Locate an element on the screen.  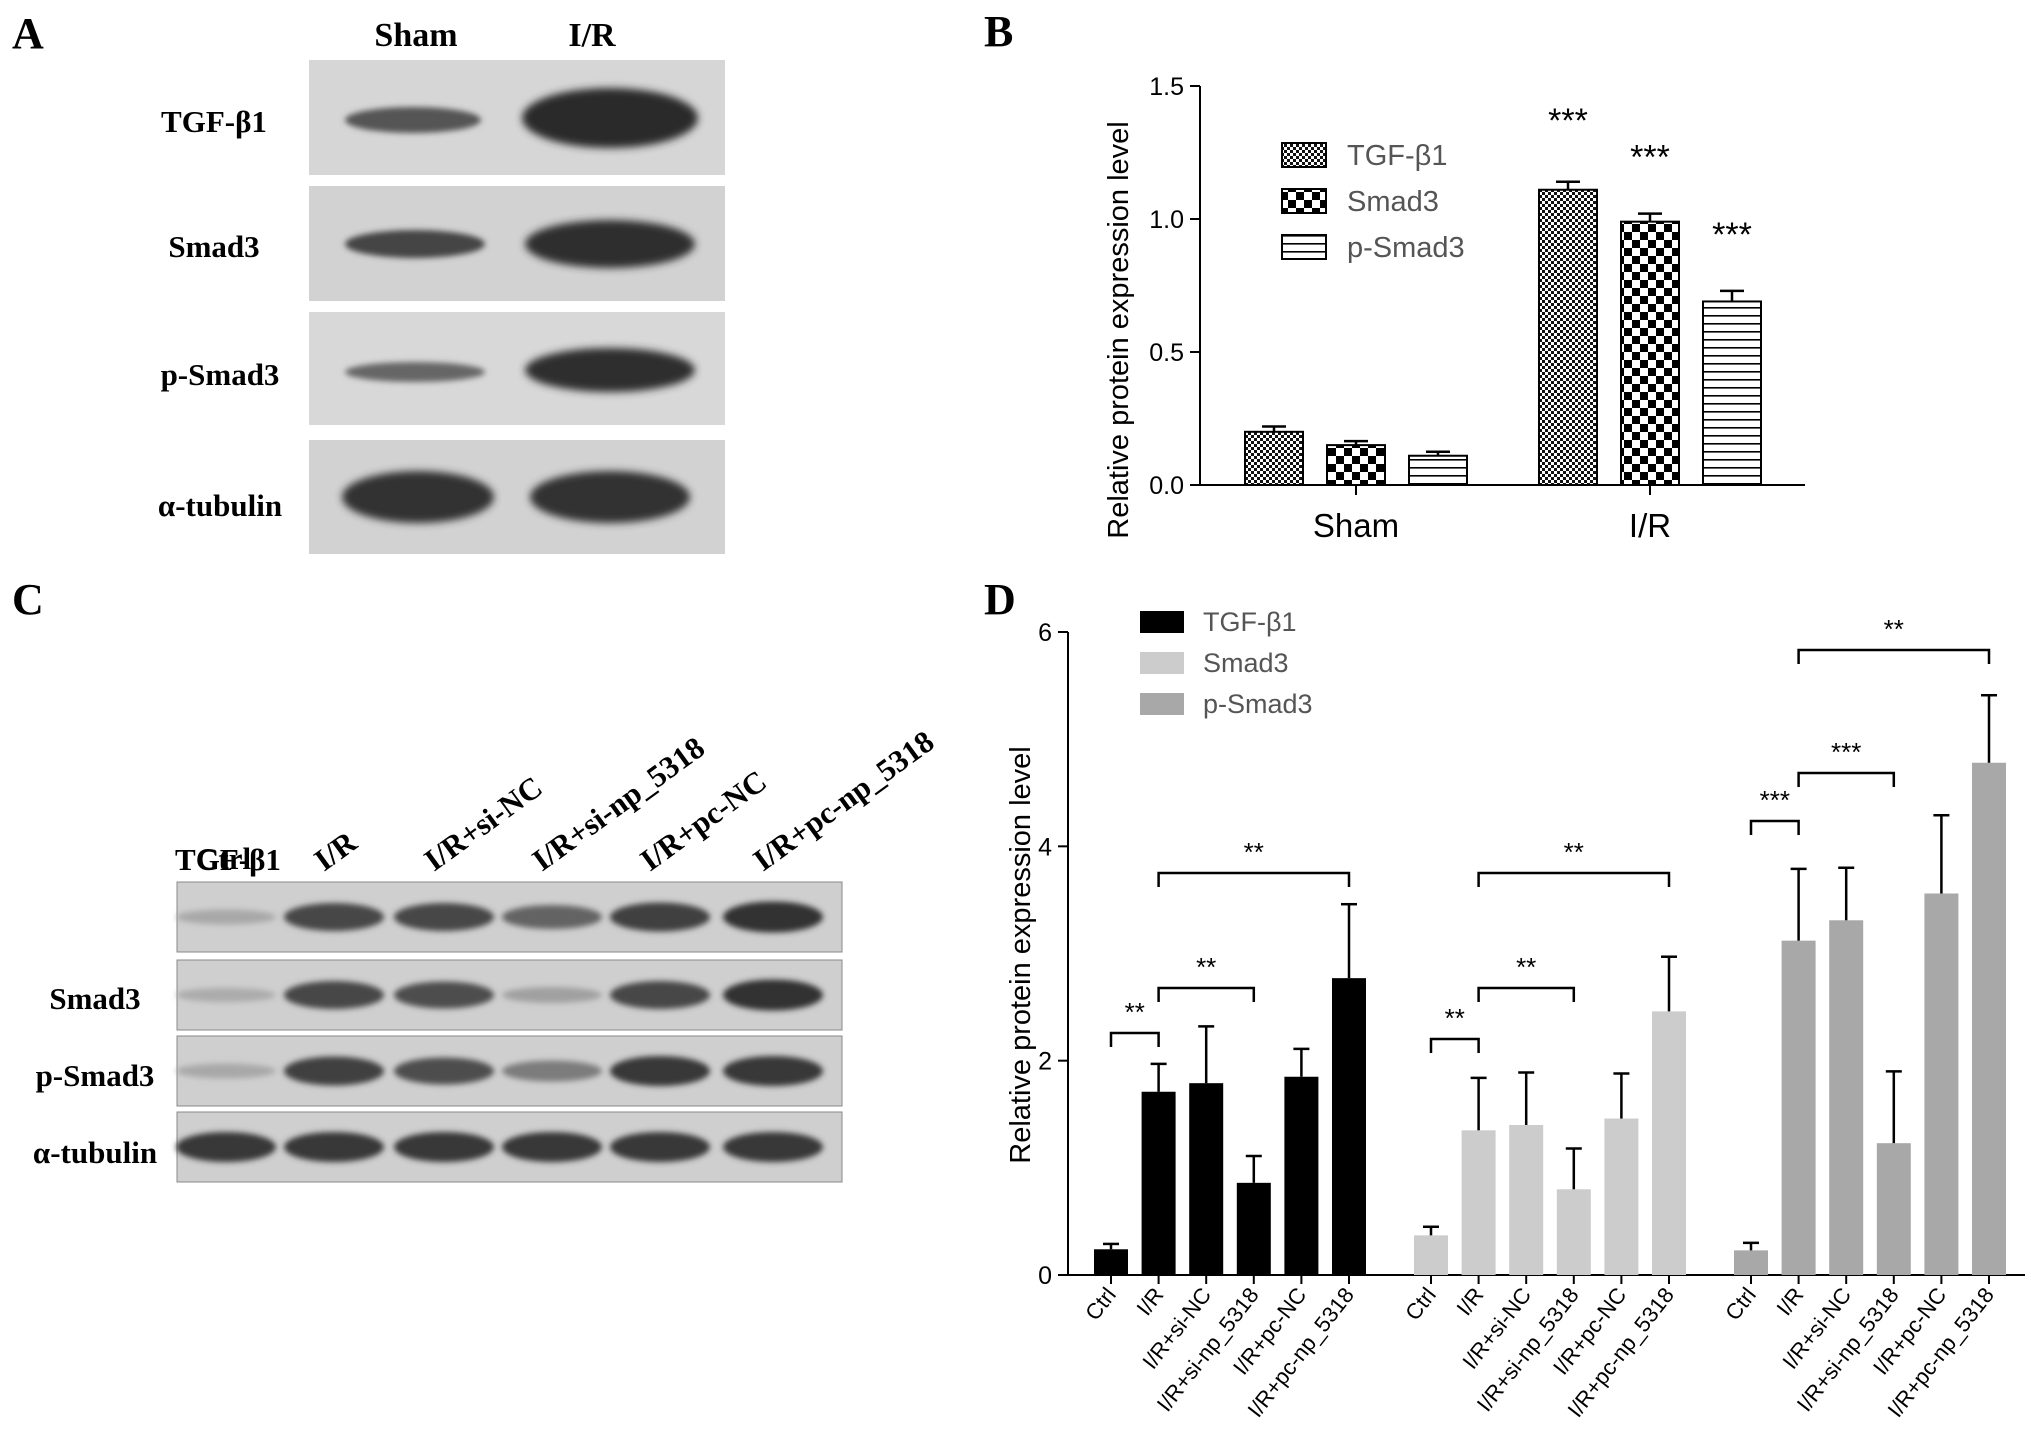
chart-b-axes: 0.0 0.5 1.0 1.5 Sham I/R is located at coordinates (1477, 308).